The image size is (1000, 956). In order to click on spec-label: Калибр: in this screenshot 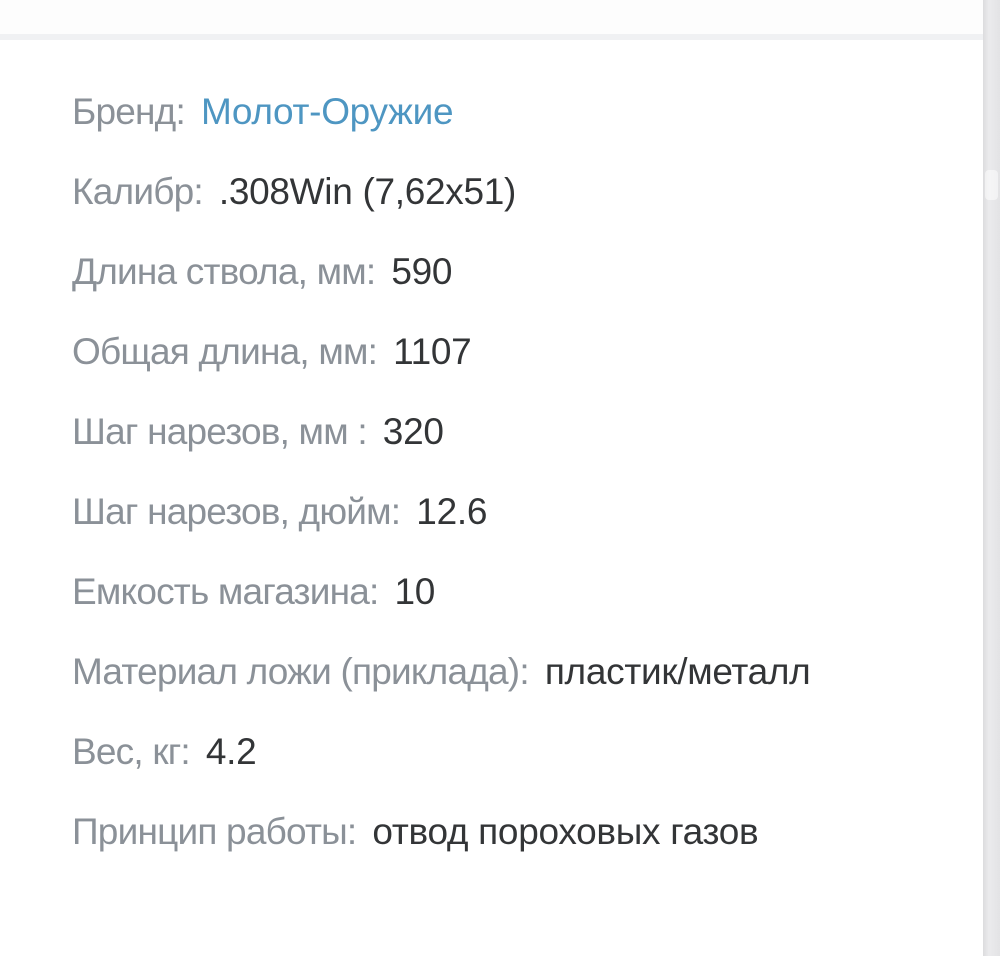, I will do `click(138, 191)`.